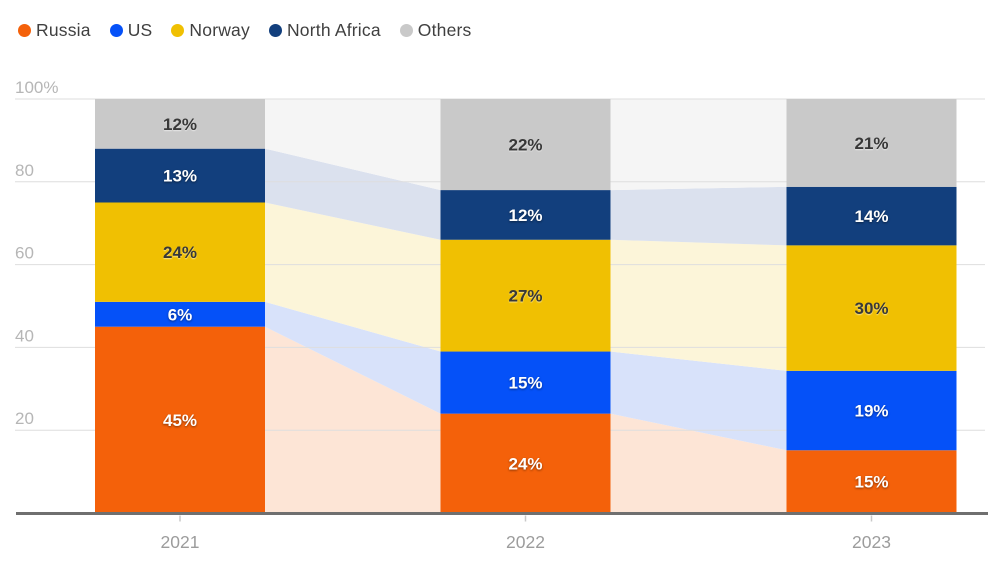 Image resolution: width=1000 pixels, height=565 pixels. I want to click on segment-value-label: 21%, so click(871, 143).